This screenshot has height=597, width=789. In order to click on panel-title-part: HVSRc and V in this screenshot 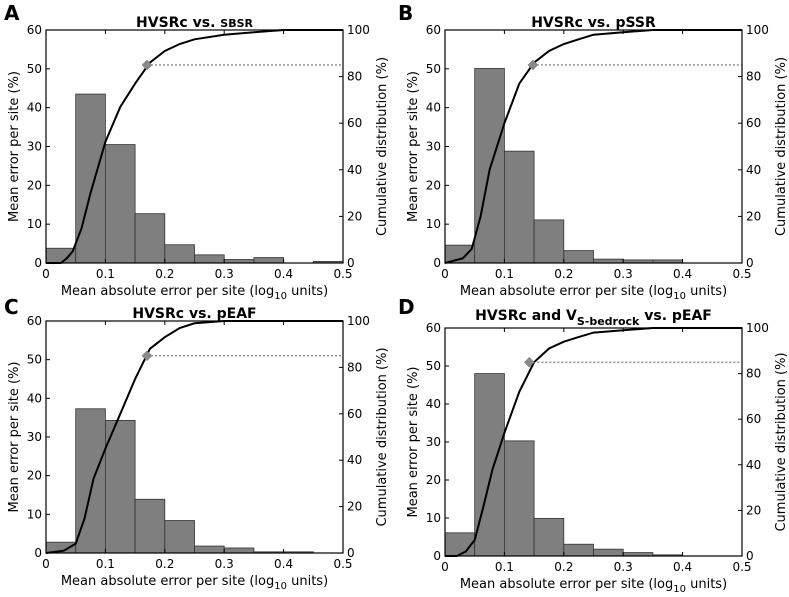, I will do `click(526, 316)`.